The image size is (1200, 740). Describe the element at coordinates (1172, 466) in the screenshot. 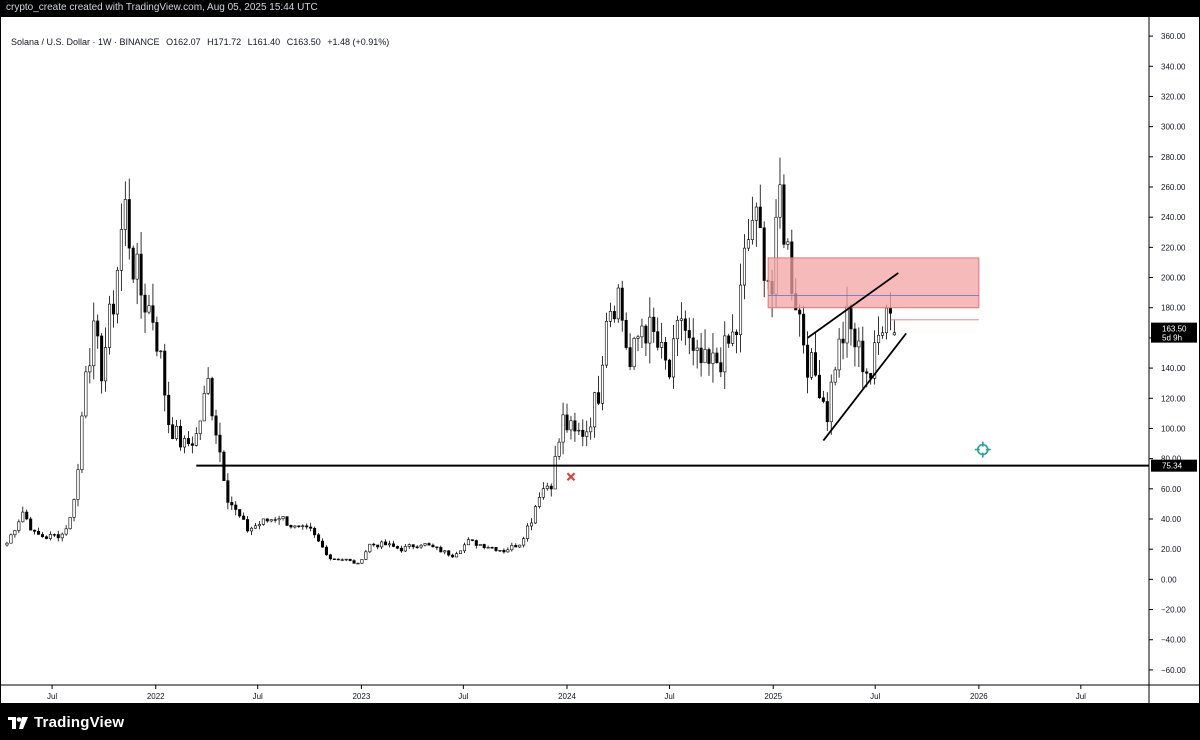

I see `support-price-label: 75.34` at that location.